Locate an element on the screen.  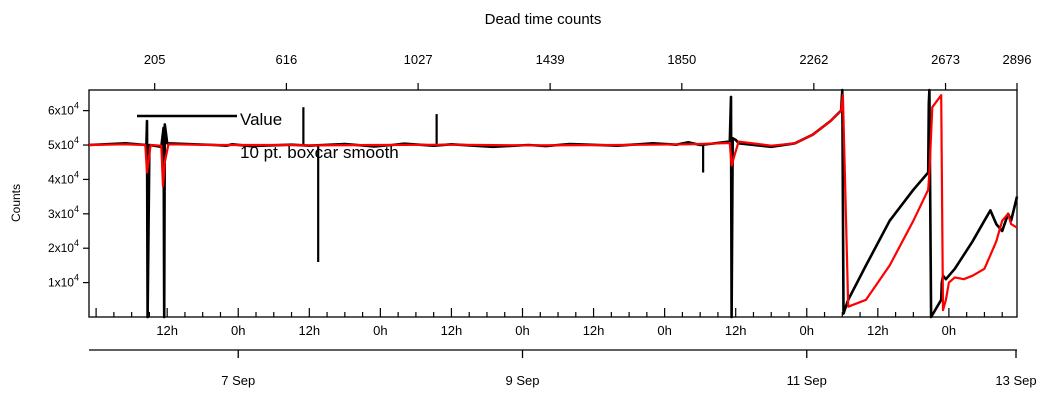
top-axis-tick-label: 1027 is located at coordinates (418, 59).